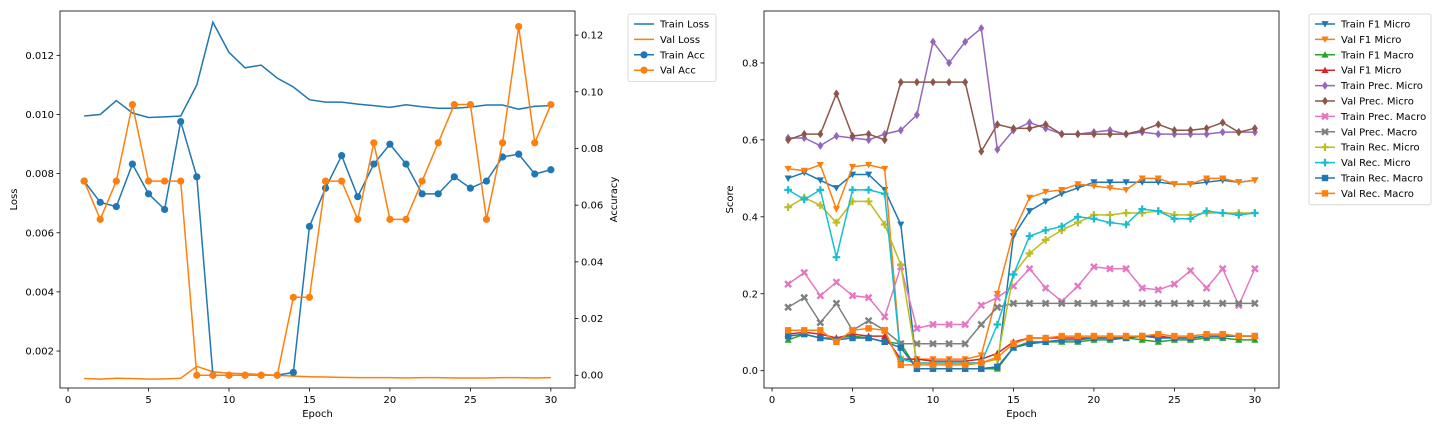  Describe the element at coordinates (39, 352) in the screenshot. I see `y-tick-label: 0.002` at that location.